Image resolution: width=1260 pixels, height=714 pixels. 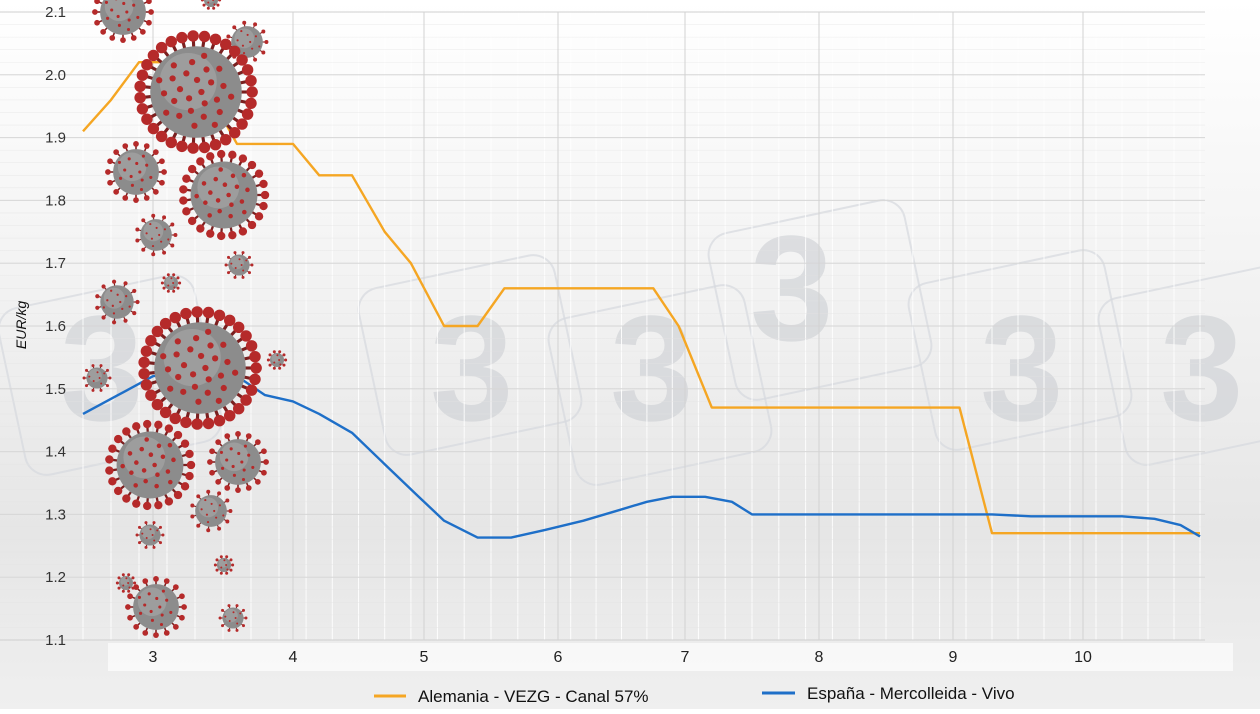 I want to click on y-tick-label: 1.5, so click(x=55, y=389).